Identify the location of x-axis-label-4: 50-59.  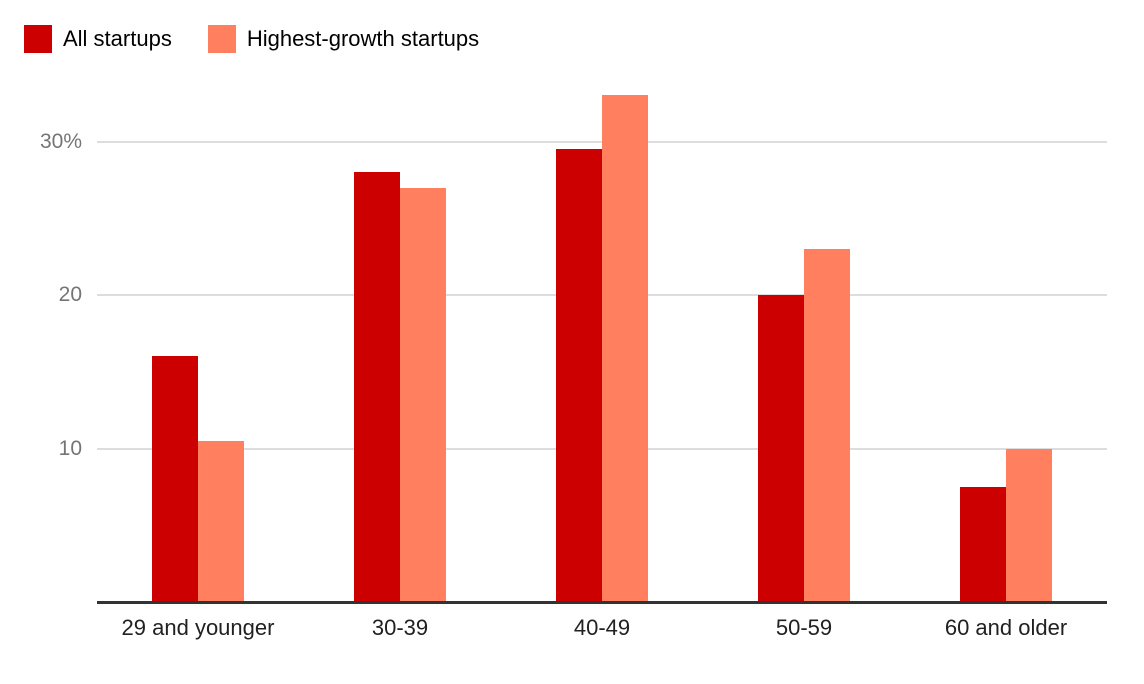
(804, 627).